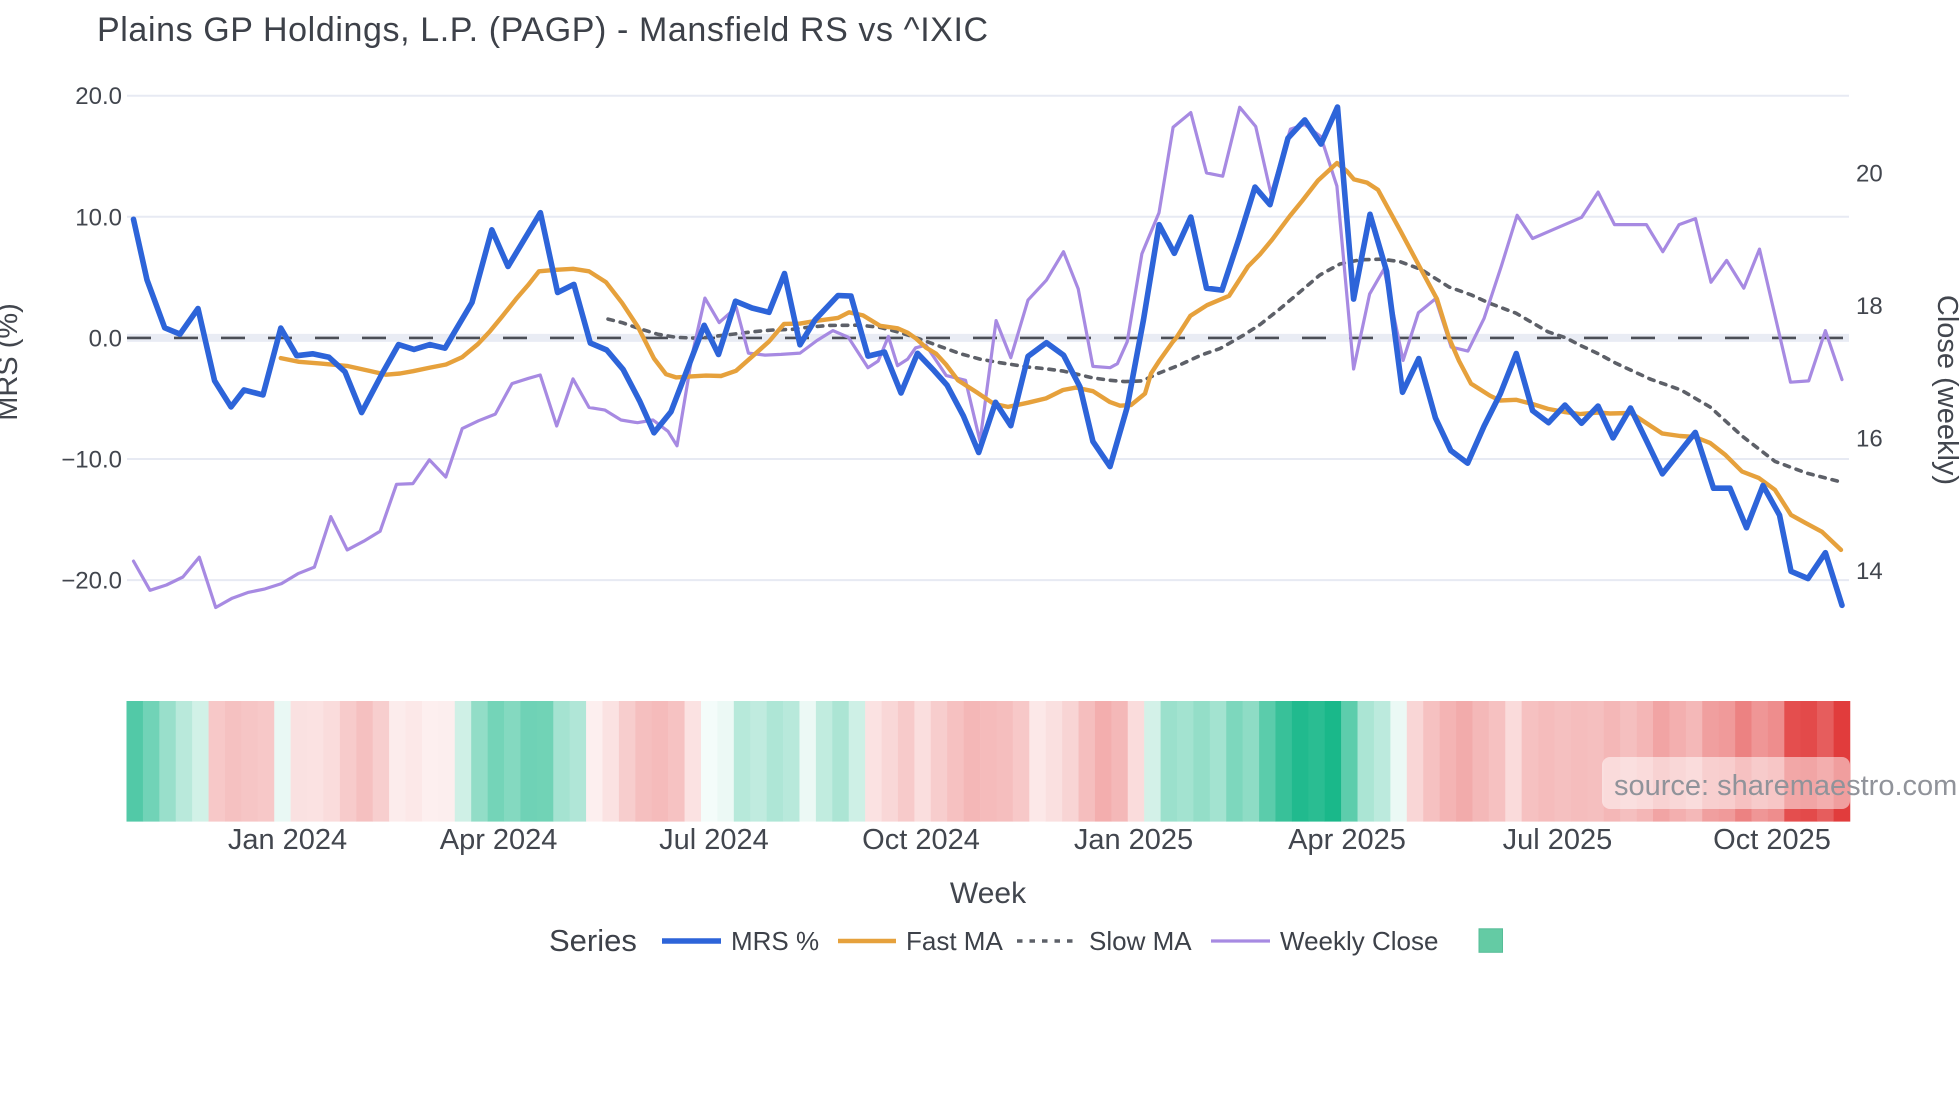  Describe the element at coordinates (287, 840) in the screenshot. I see `svg-text: Jan 2024` at that location.